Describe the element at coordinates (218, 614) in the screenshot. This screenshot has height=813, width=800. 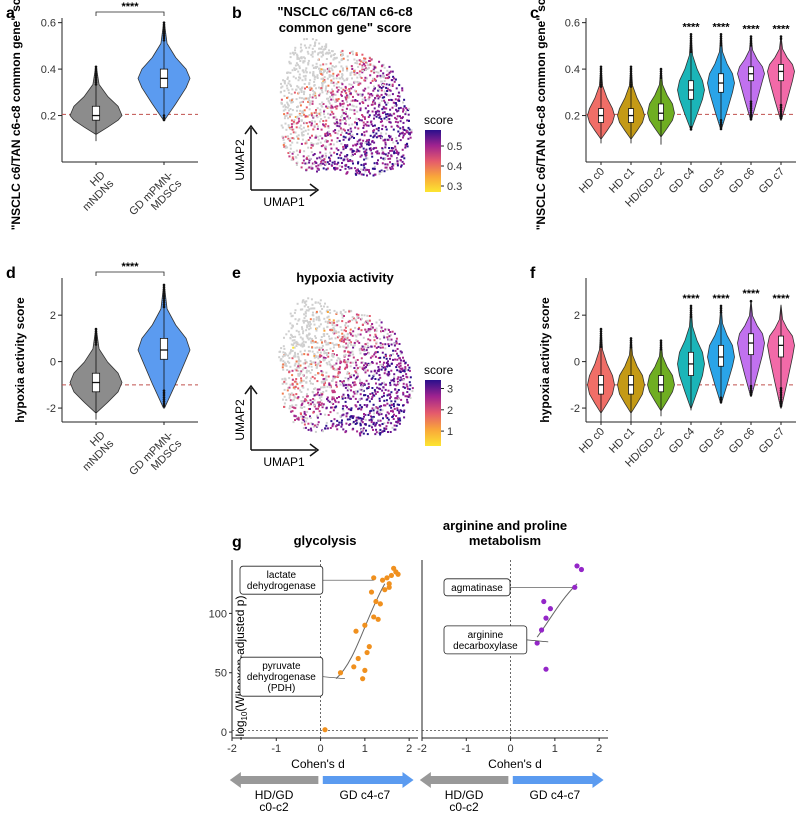
I see `panel-g-glycolysis-y-tick-label: 100` at that location.